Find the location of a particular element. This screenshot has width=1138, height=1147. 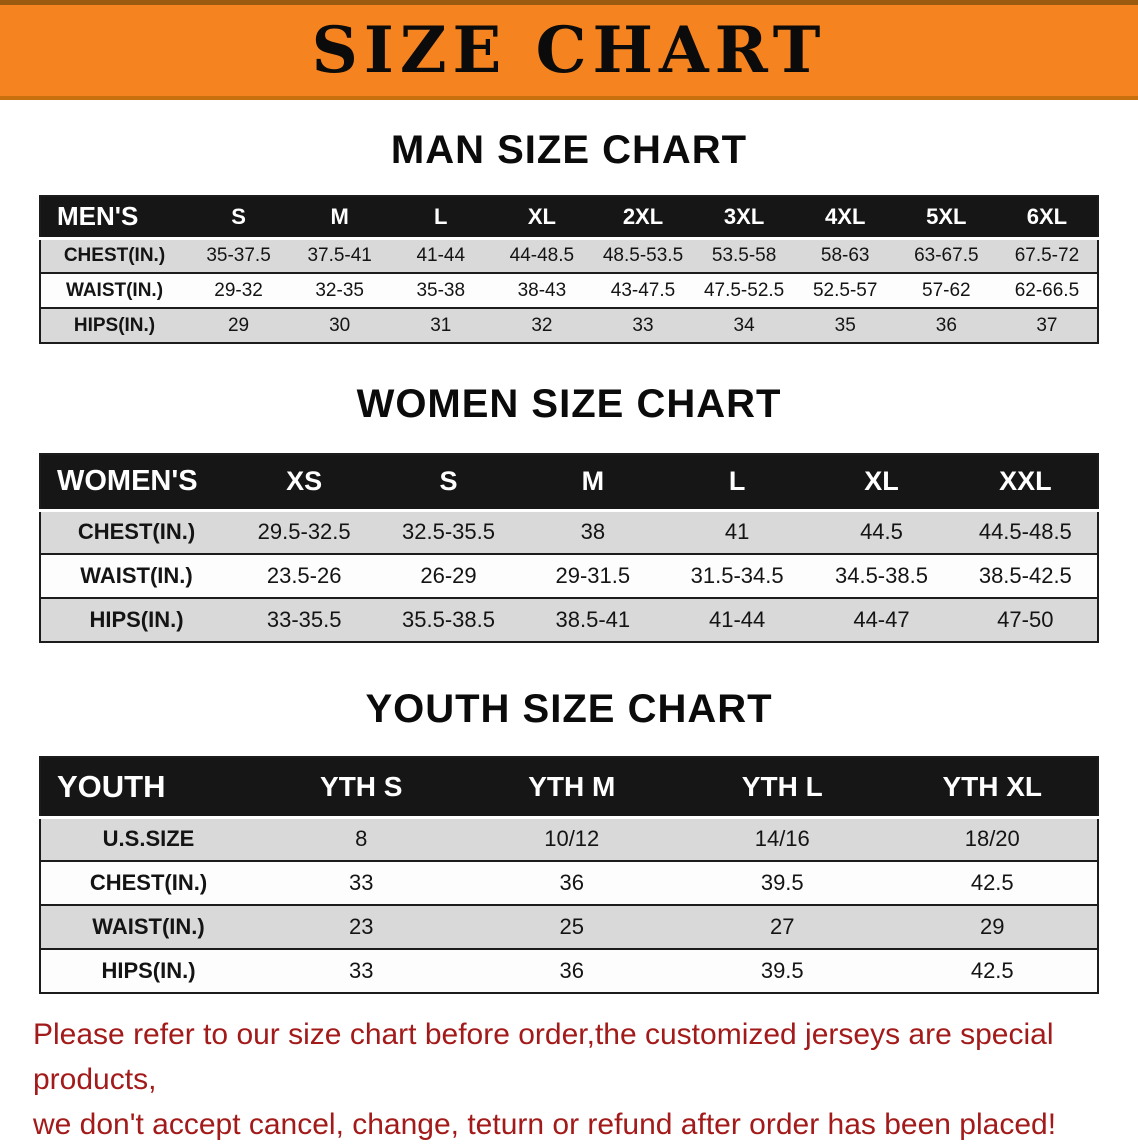

size-value-cell: 53.5-58 is located at coordinates (744, 255).